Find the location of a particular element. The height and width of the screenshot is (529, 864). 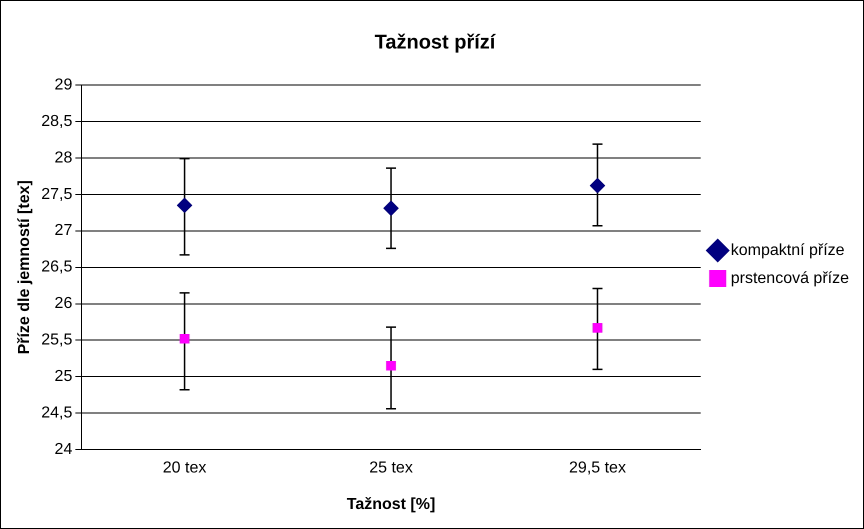

legend-label: prstencová příze is located at coordinates (790, 278).